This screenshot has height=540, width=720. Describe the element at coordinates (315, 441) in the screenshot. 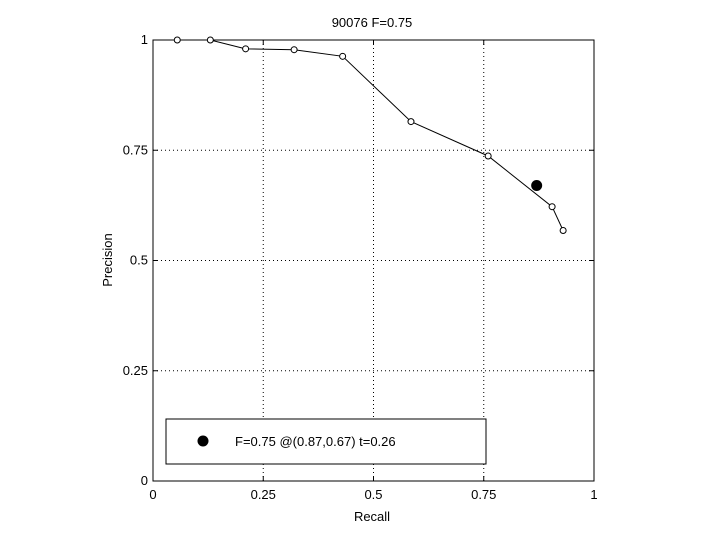

I see `legend-label: F=0.75 @(0.87,0.67) t=0.26` at that location.